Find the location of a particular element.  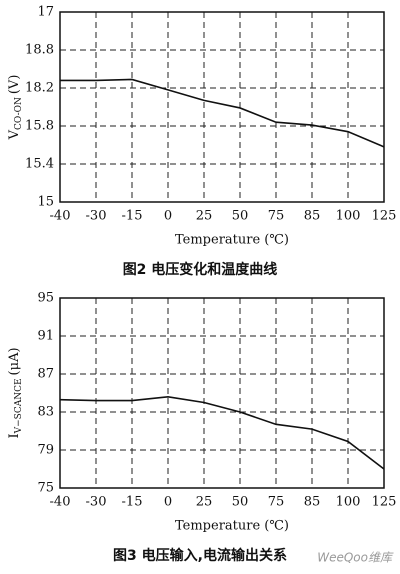

y-axis-label: VCO-ON (V) is located at coordinates (15, 108).